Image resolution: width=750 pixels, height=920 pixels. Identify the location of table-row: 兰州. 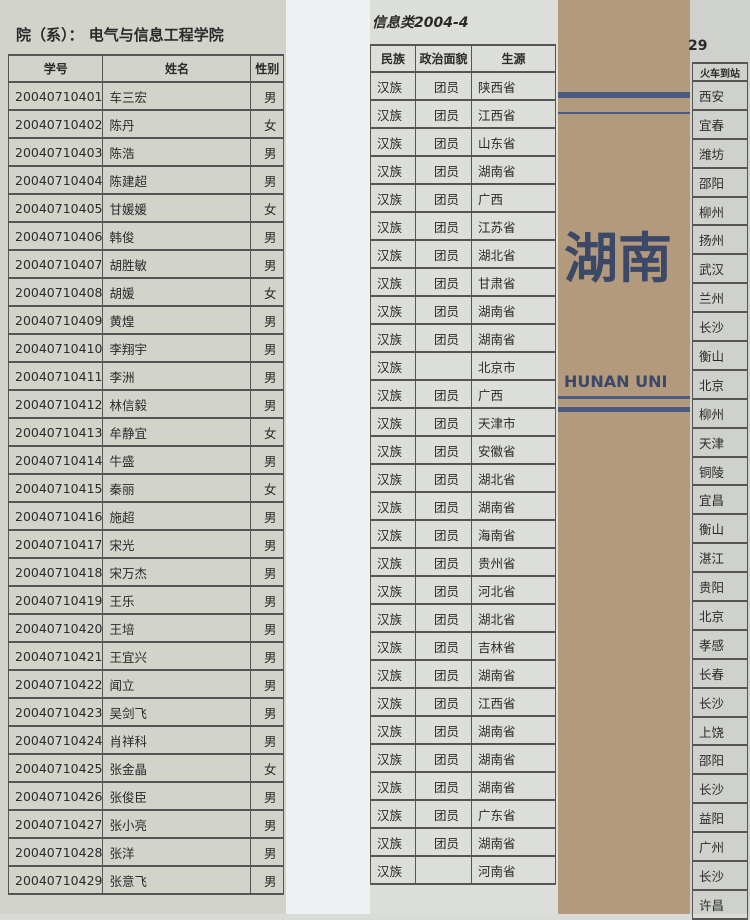
(720, 298).